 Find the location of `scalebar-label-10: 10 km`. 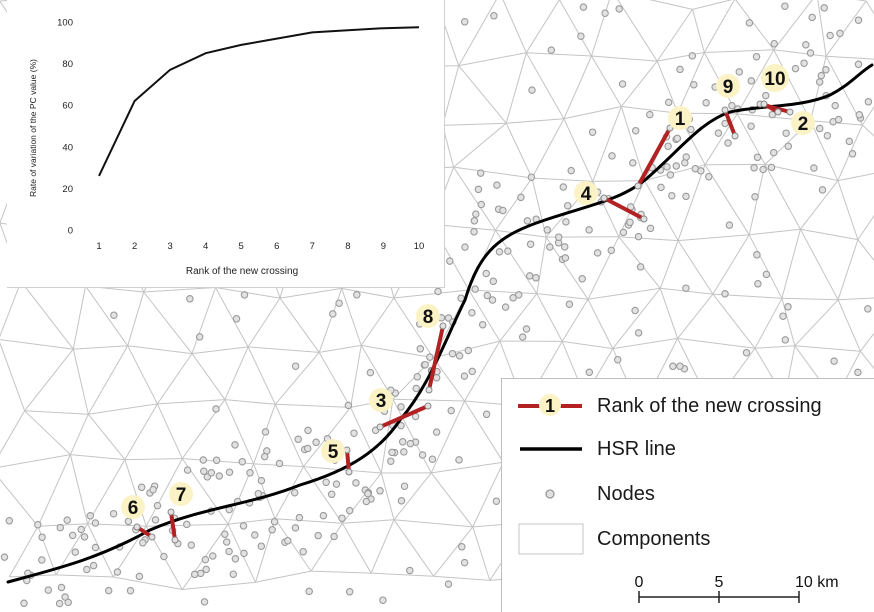

scalebar-label-10: 10 km is located at coordinates (817, 582).